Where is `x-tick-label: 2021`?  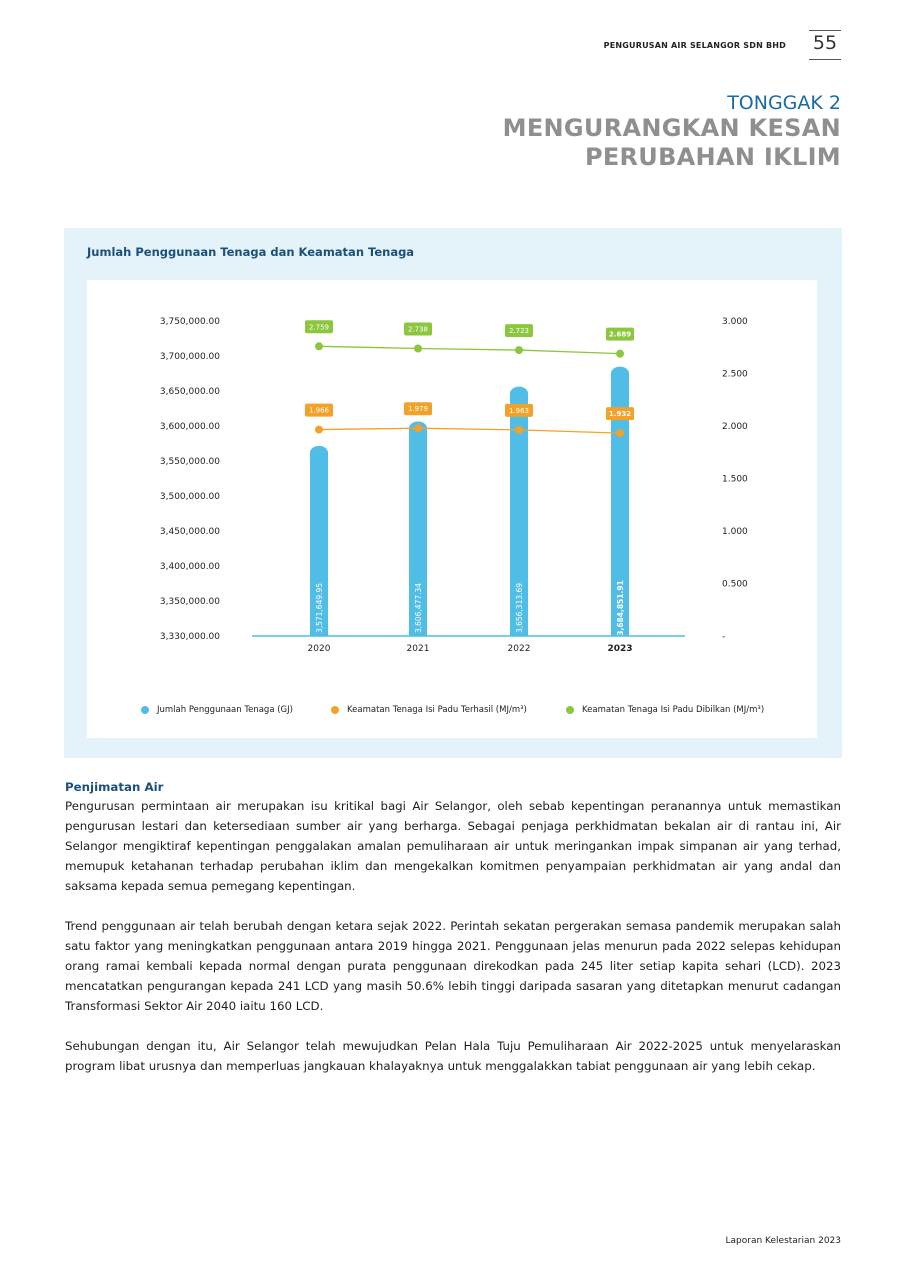
x-tick-label: 2021 is located at coordinates (418, 649).